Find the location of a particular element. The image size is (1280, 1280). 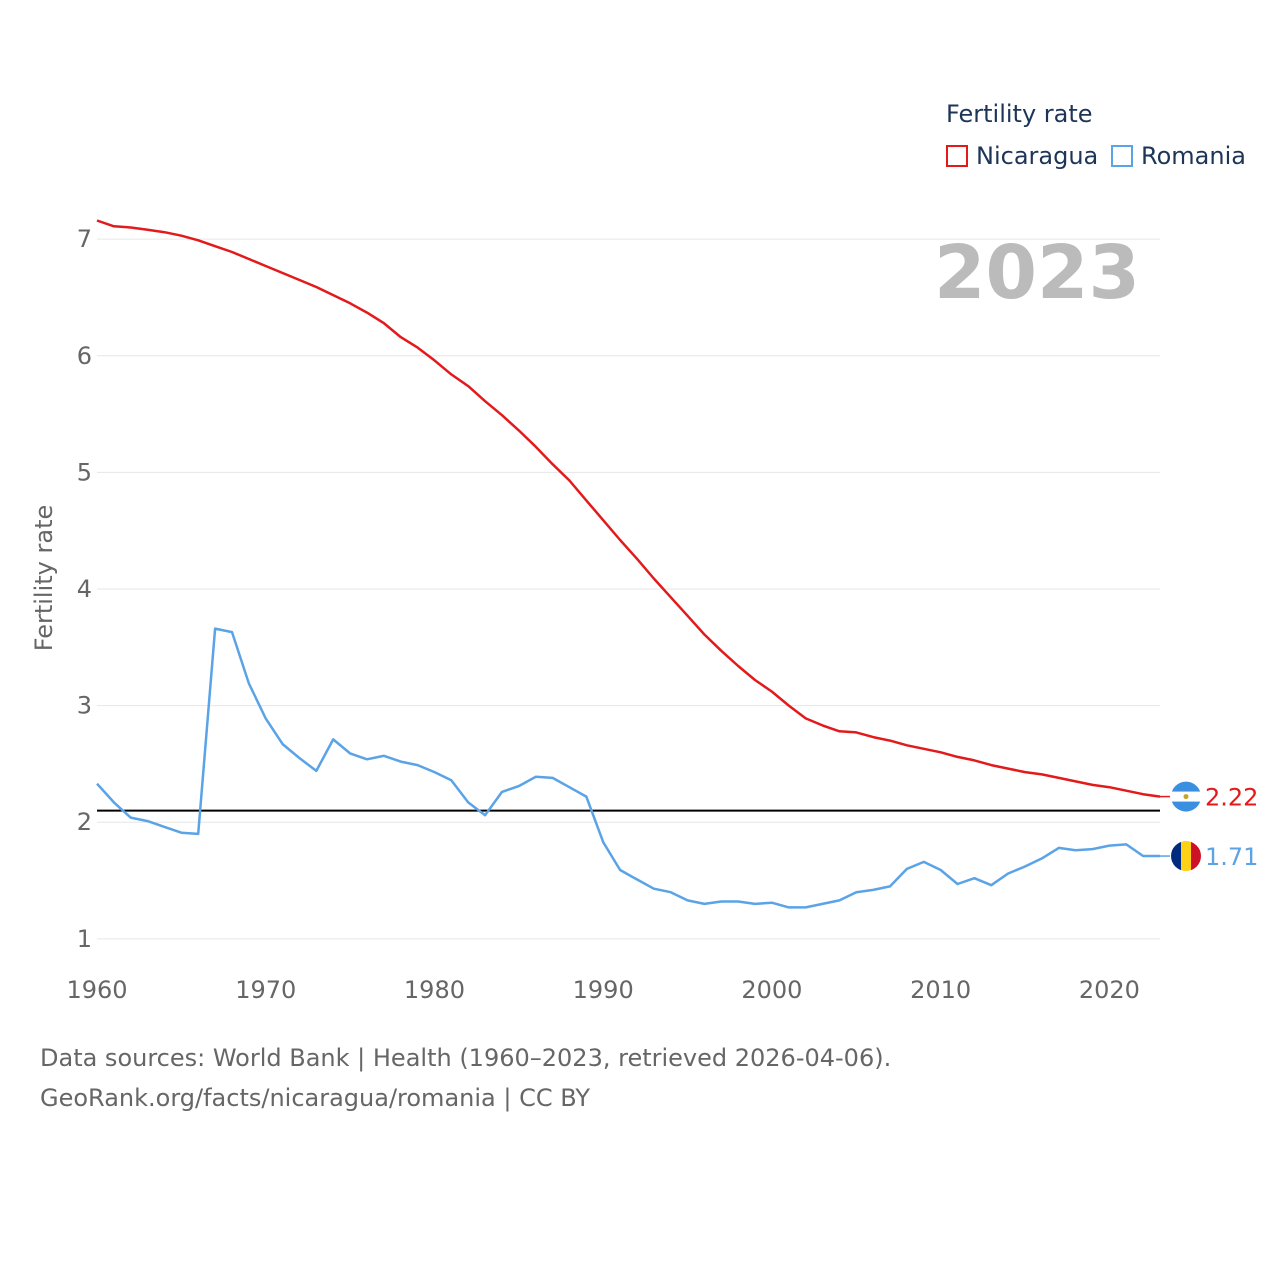

end-value-romania: 1.71 is located at coordinates (1231, 857).